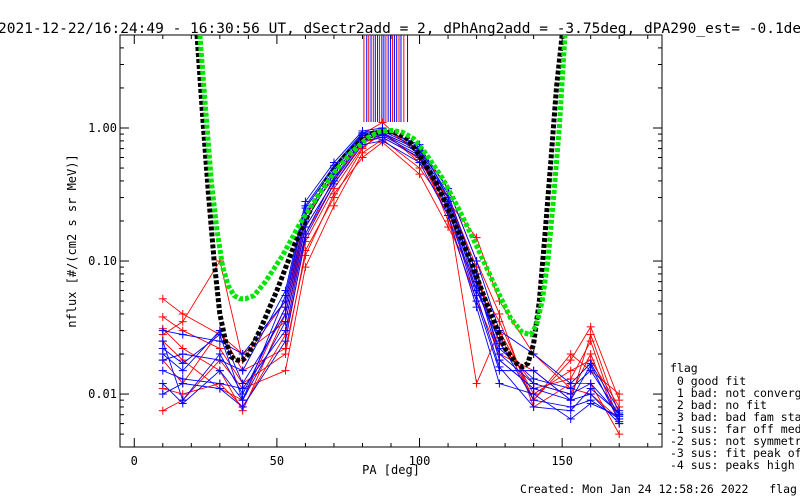 This screenshot has width=800, height=500. What do you see at coordinates (735, 453) in the screenshot?
I see `legend-entry: -3 sus: fit peak off 9` at bounding box center [735, 453].